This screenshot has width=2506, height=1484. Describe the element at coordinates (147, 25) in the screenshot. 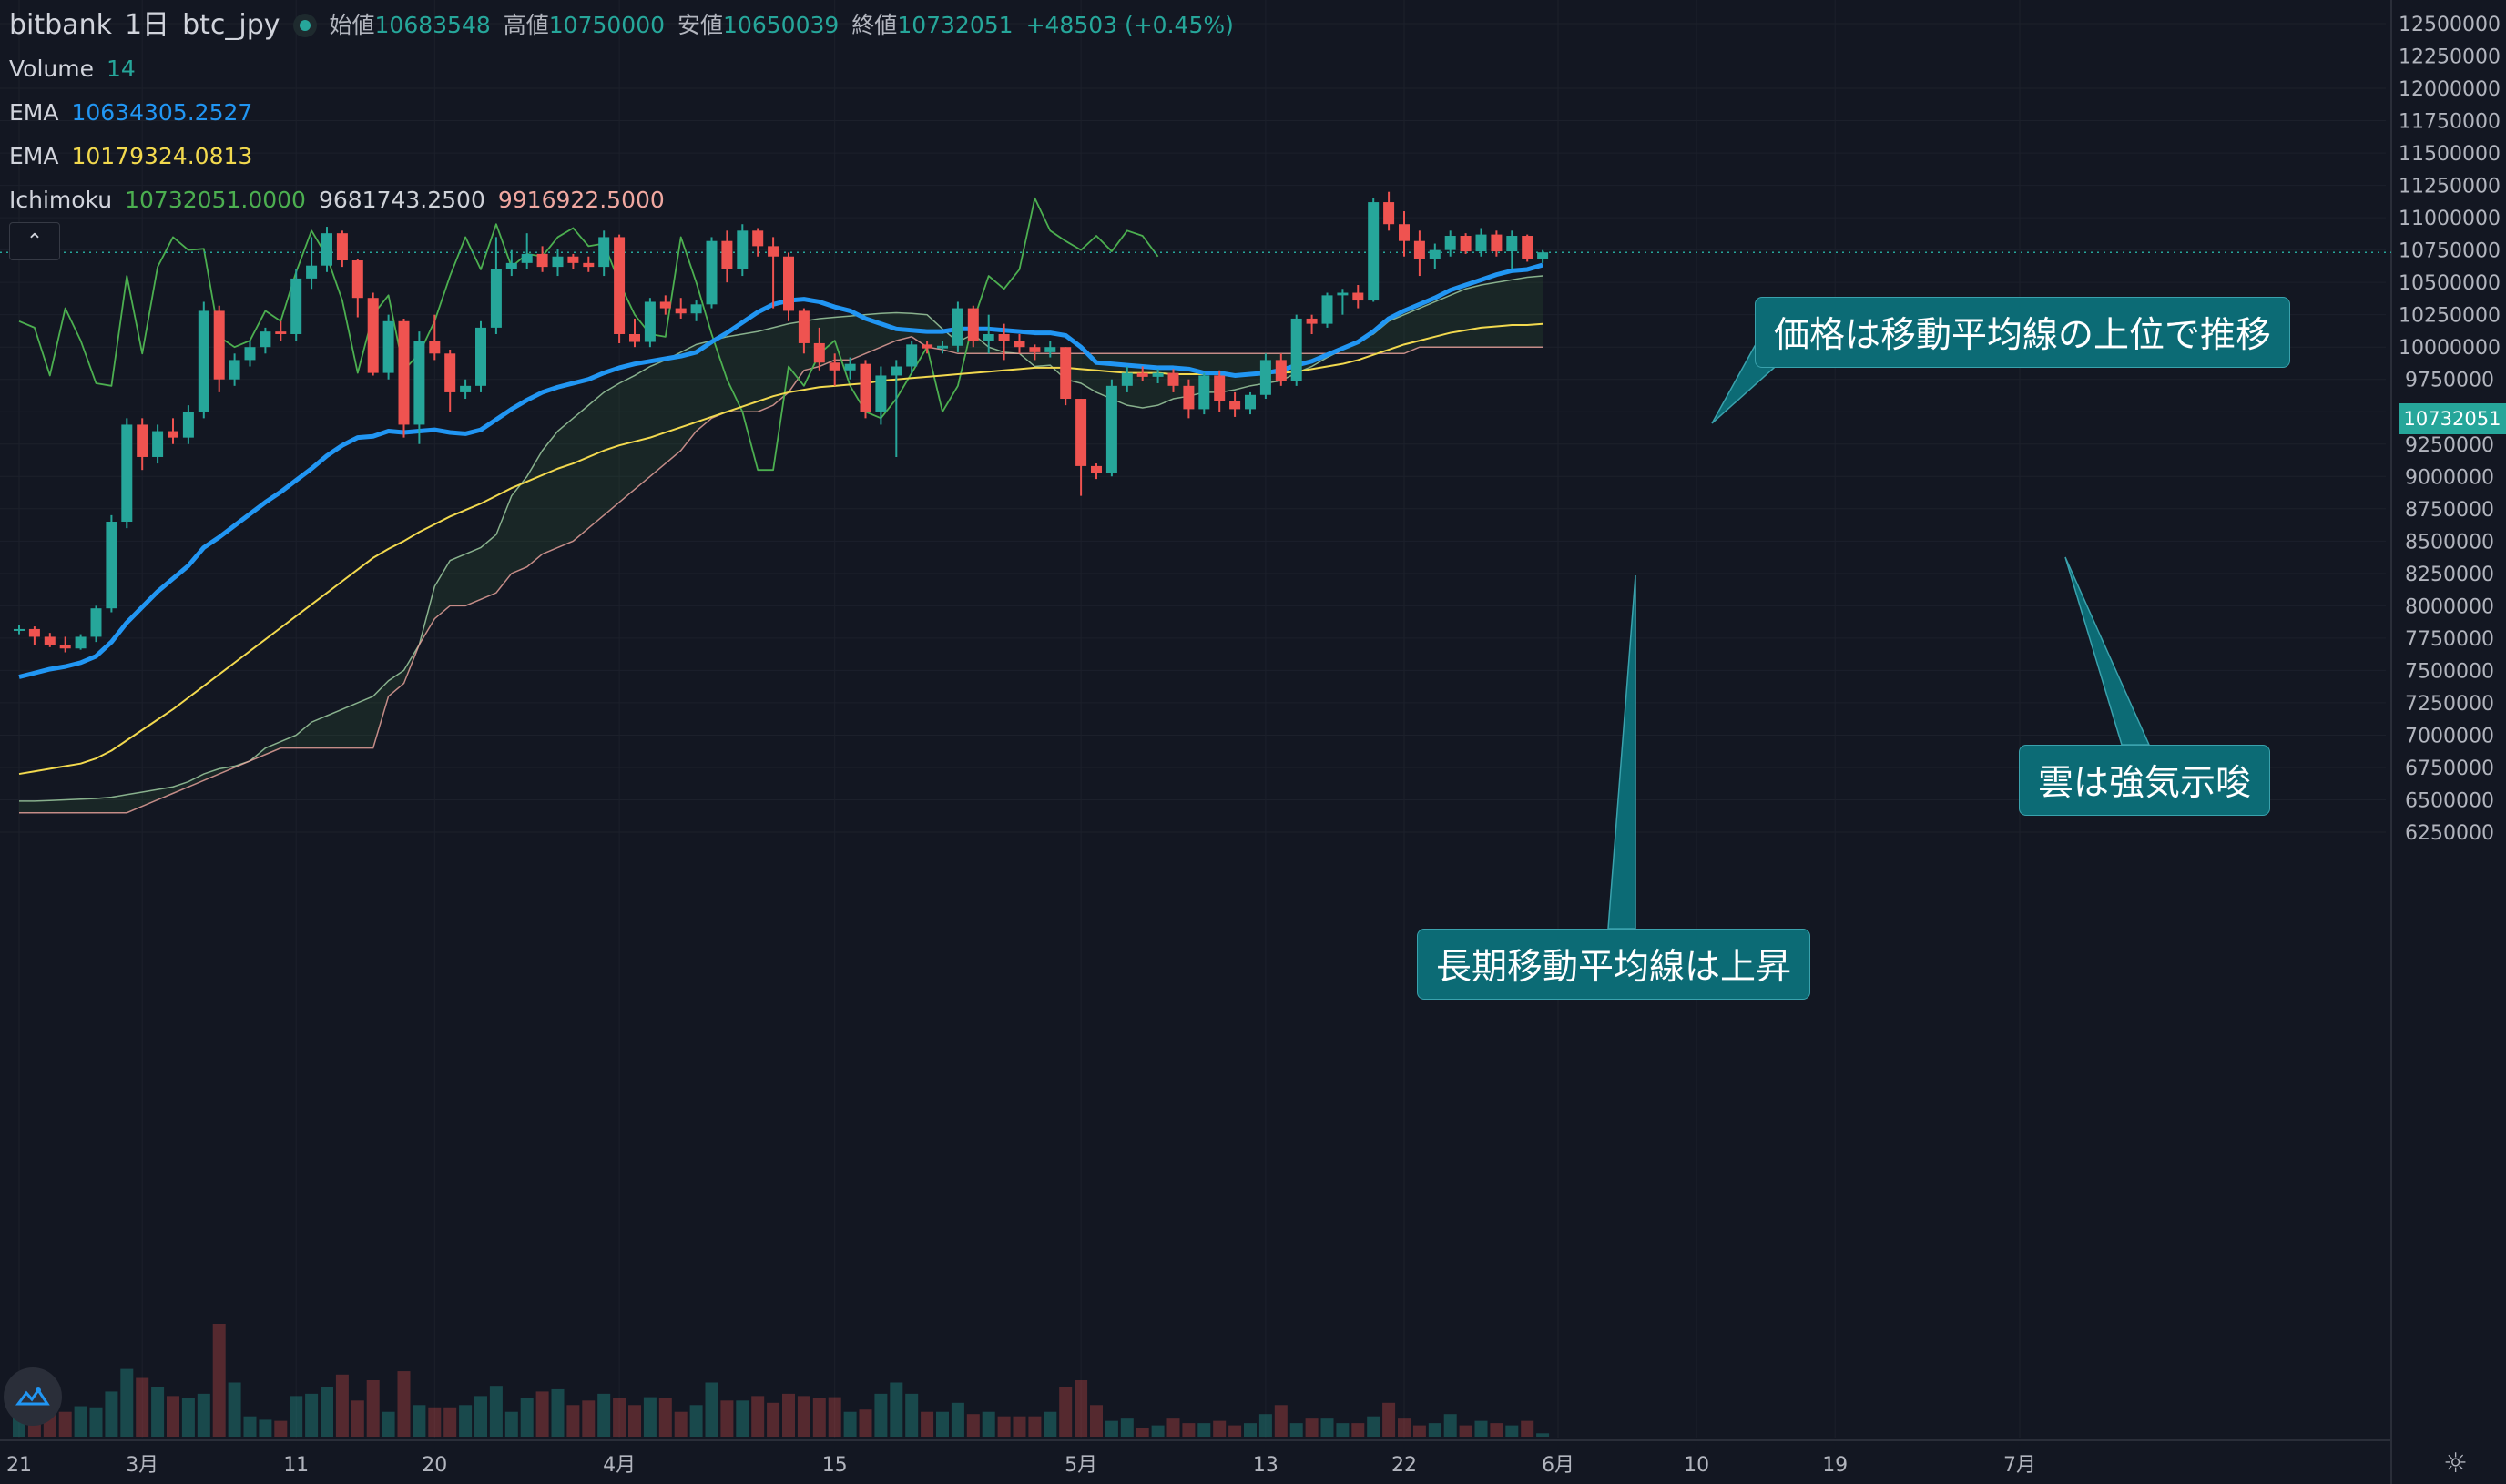

I see `interval-label: 1日` at that location.